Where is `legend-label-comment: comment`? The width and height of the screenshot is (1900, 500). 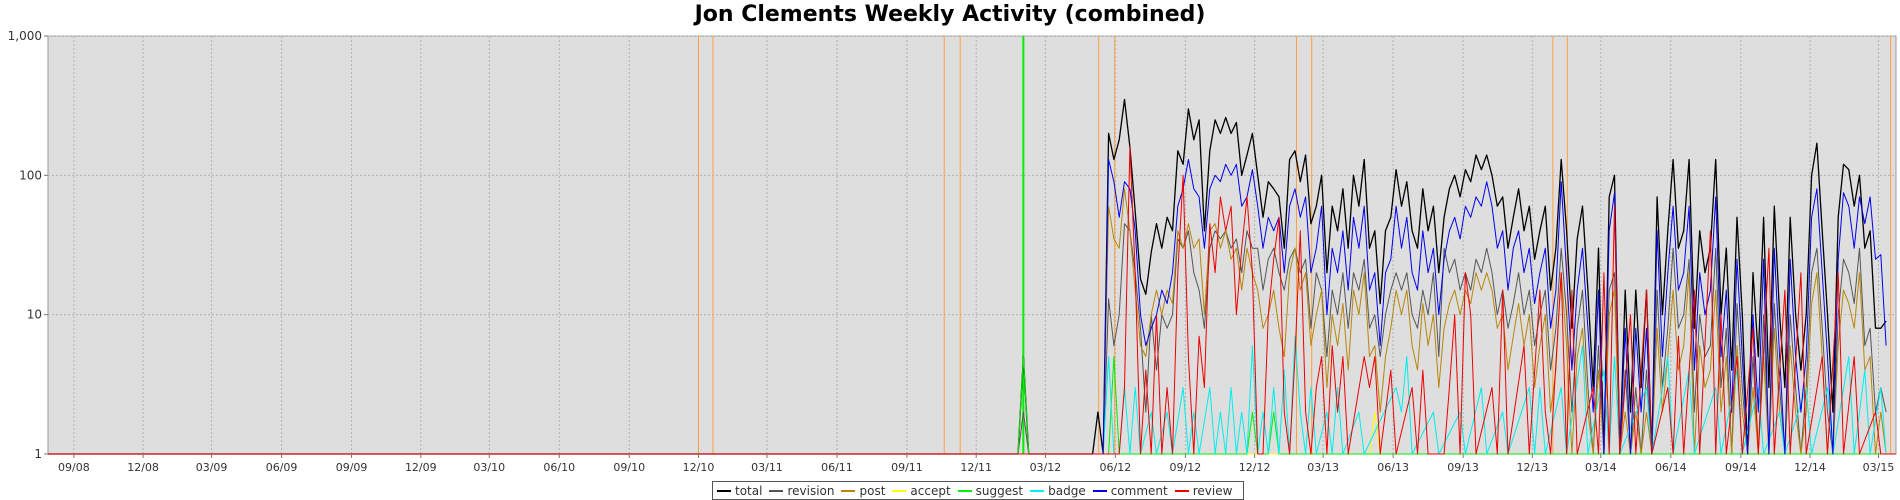
legend-label-comment: comment is located at coordinates (1139, 490).